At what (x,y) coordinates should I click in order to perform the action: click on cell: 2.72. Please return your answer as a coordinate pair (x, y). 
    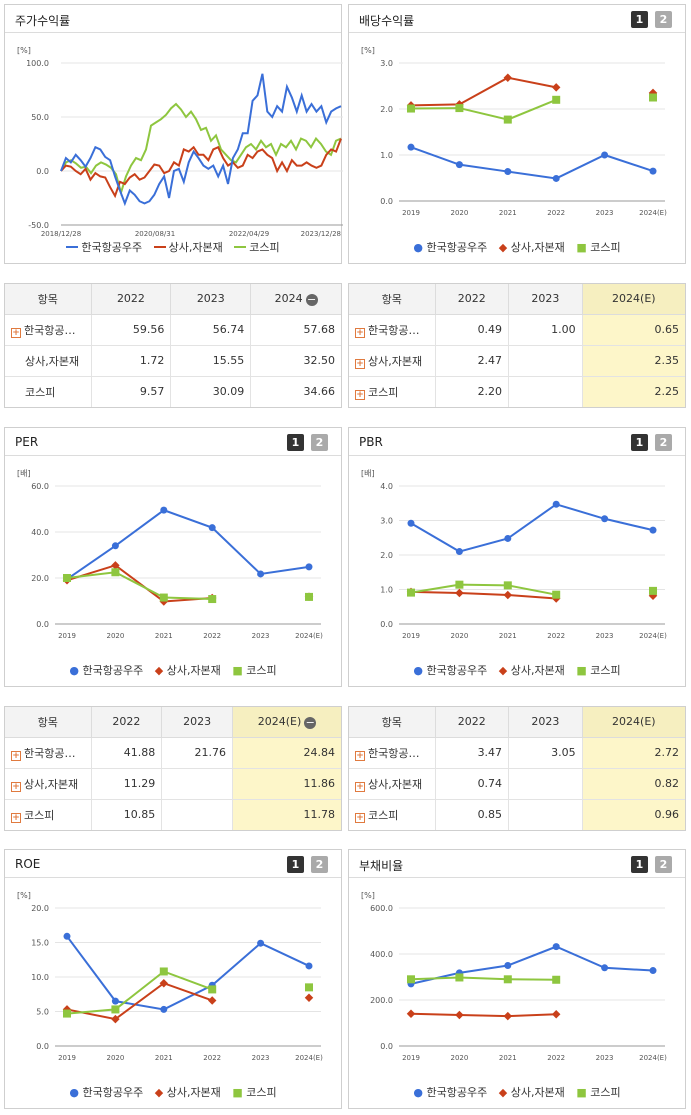
    Looking at the image, I should click on (633, 753).